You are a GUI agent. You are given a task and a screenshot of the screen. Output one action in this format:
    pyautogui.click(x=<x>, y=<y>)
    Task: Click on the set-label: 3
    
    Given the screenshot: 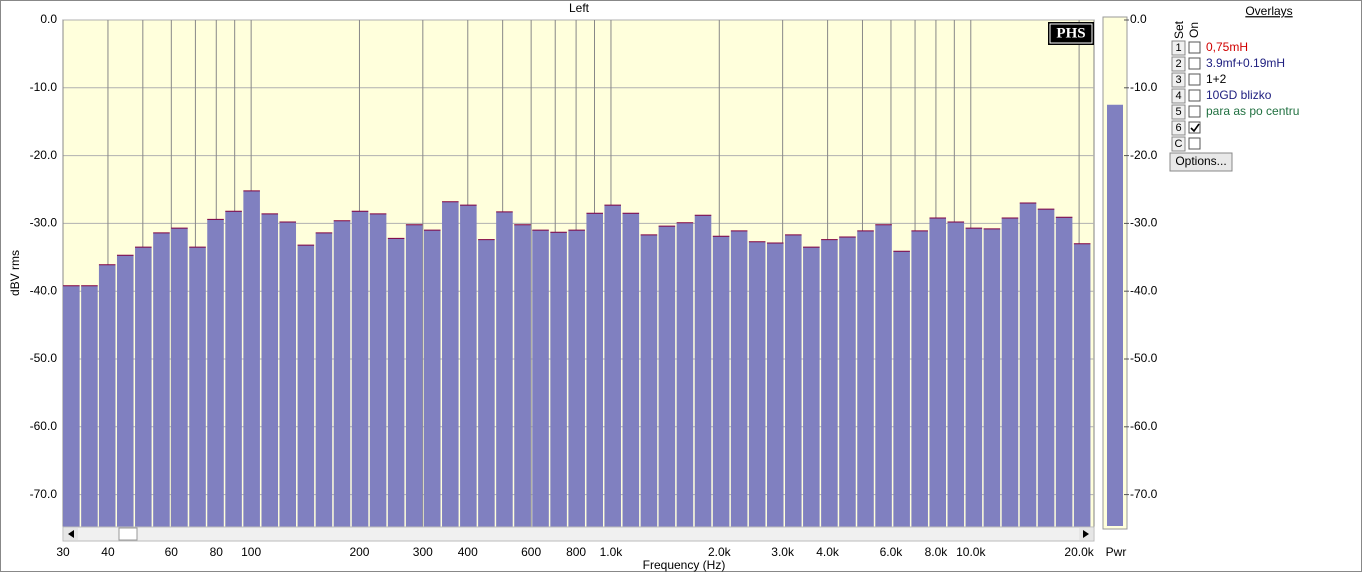 What is the action you would take?
    pyautogui.click(x=1178, y=80)
    